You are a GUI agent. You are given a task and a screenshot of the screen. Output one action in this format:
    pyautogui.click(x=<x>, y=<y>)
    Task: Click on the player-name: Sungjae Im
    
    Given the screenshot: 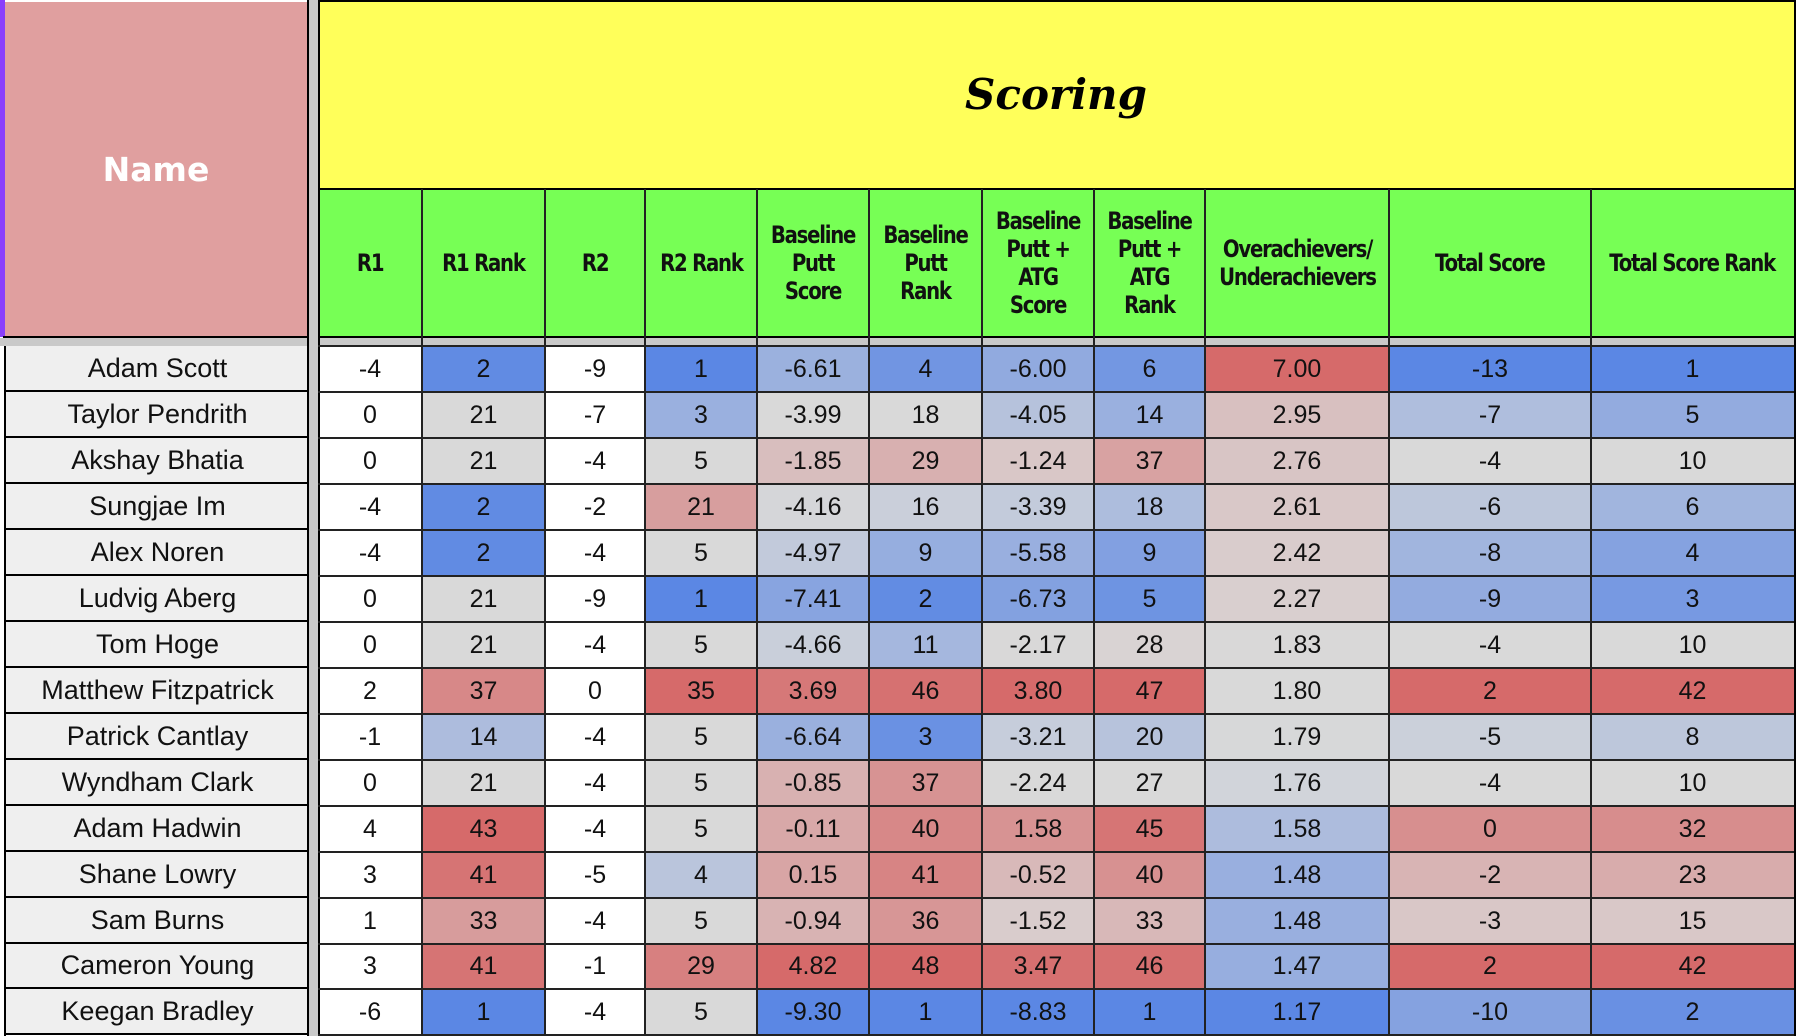 What is the action you would take?
    pyautogui.click(x=157, y=507)
    